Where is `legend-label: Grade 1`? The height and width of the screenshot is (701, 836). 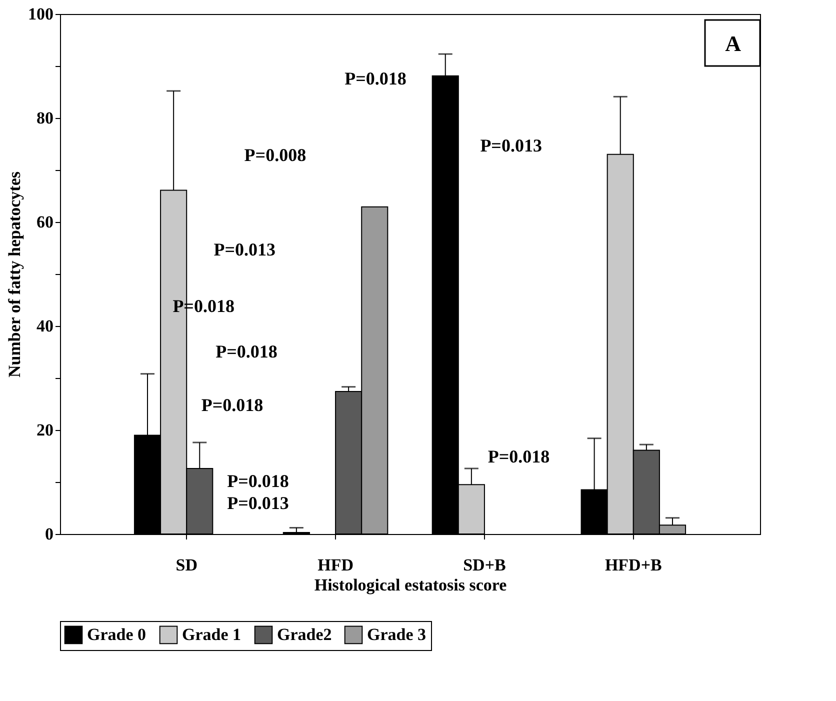 legend-label: Grade 1 is located at coordinates (212, 634).